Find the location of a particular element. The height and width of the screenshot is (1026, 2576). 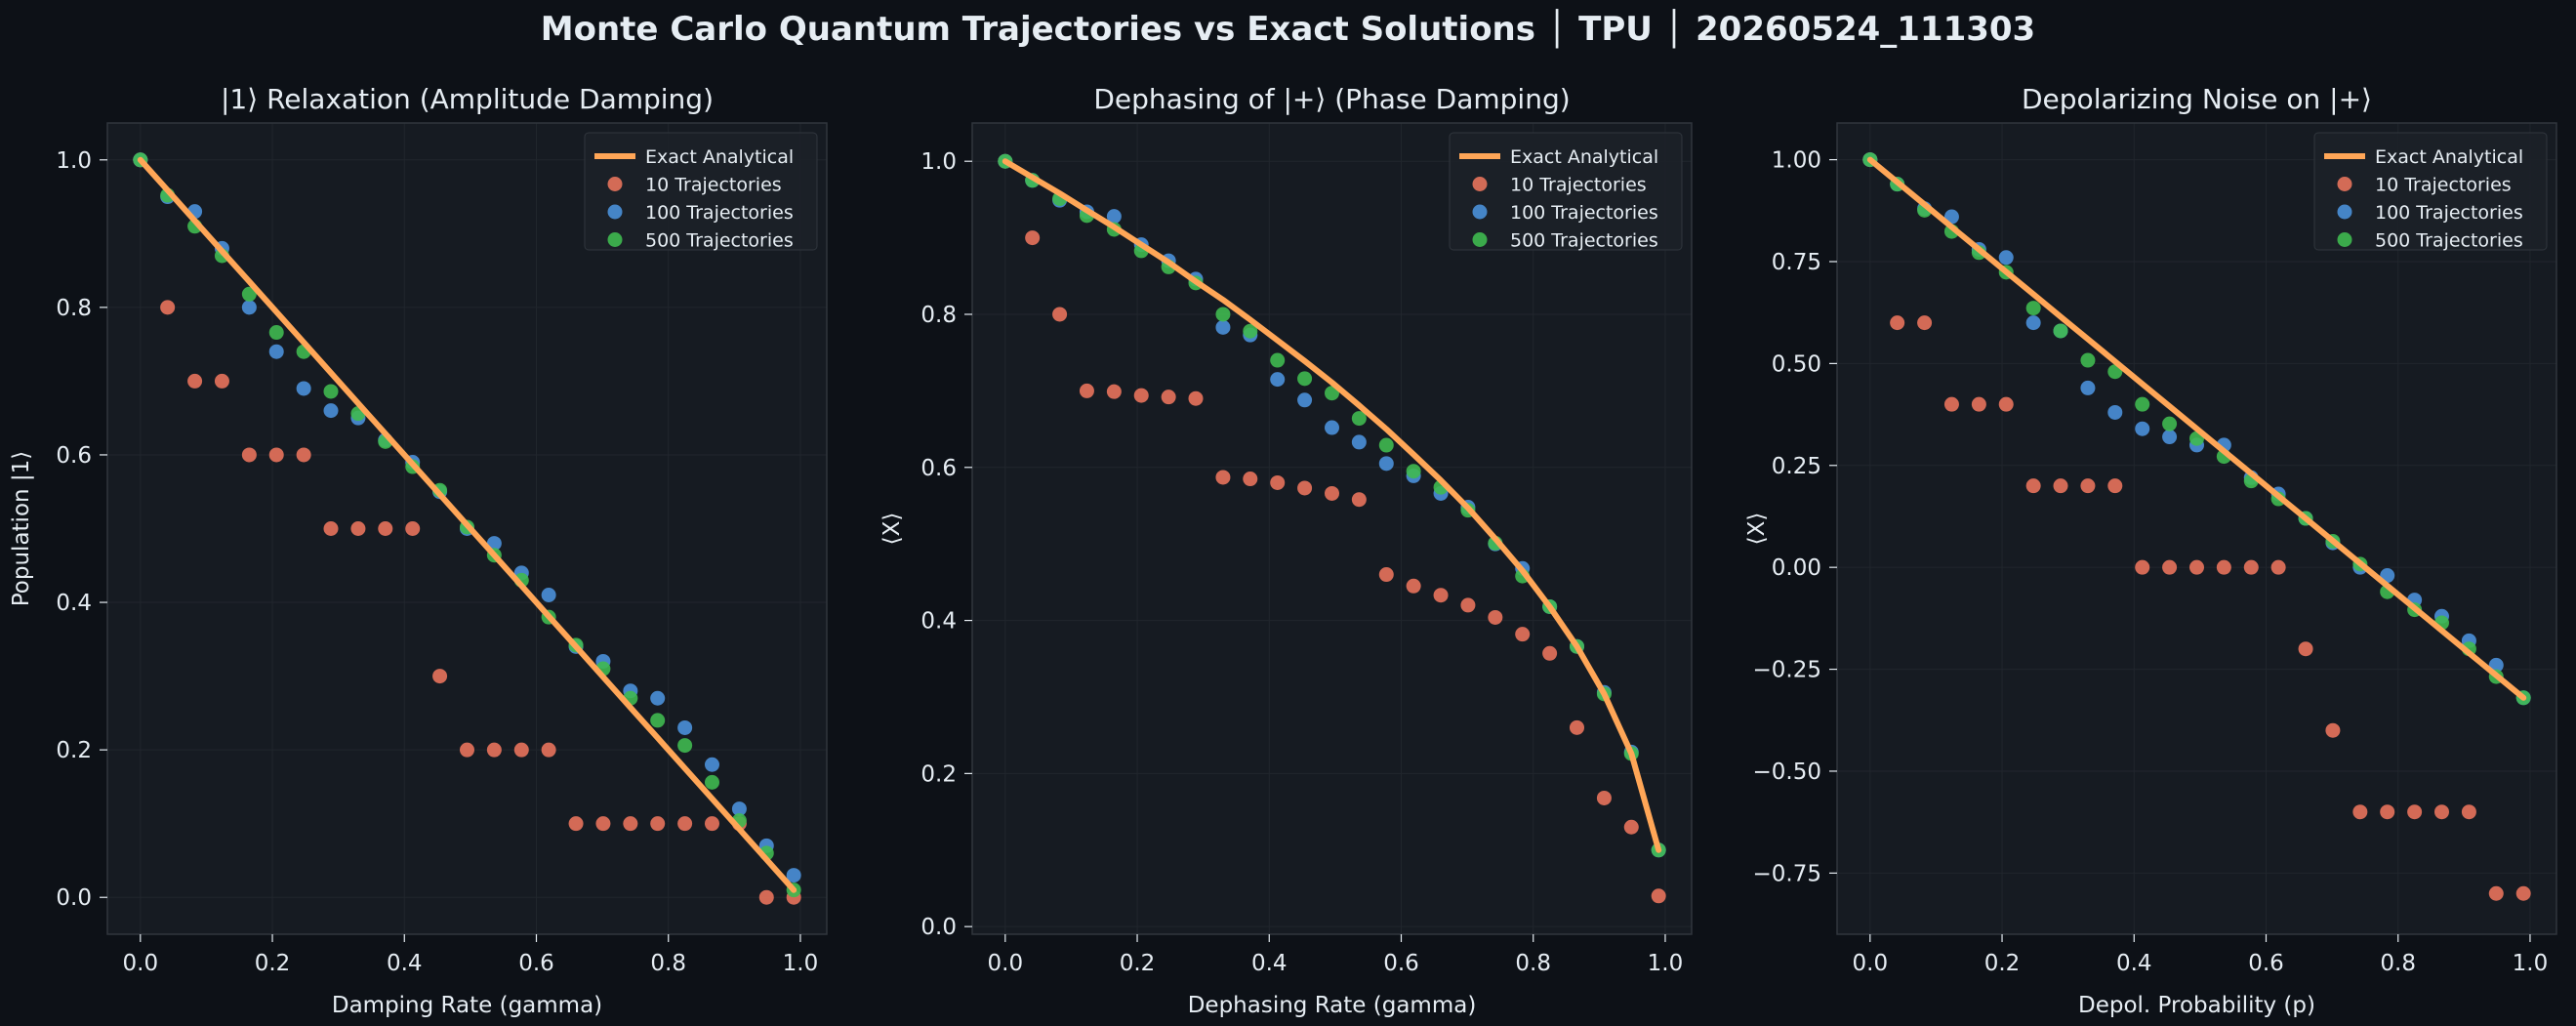

y-tick-label: 0.6 is located at coordinates (938, 469).